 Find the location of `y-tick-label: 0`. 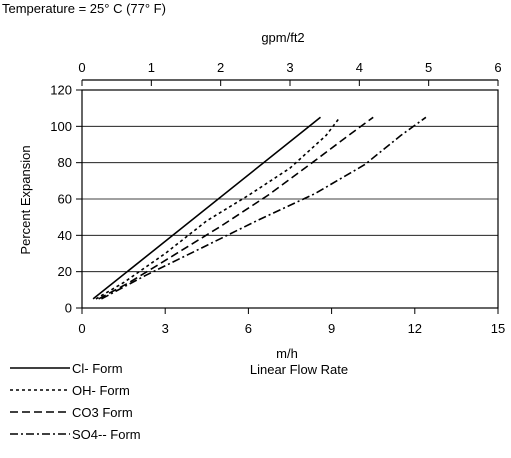

y-tick-label: 0 is located at coordinates (68, 308).